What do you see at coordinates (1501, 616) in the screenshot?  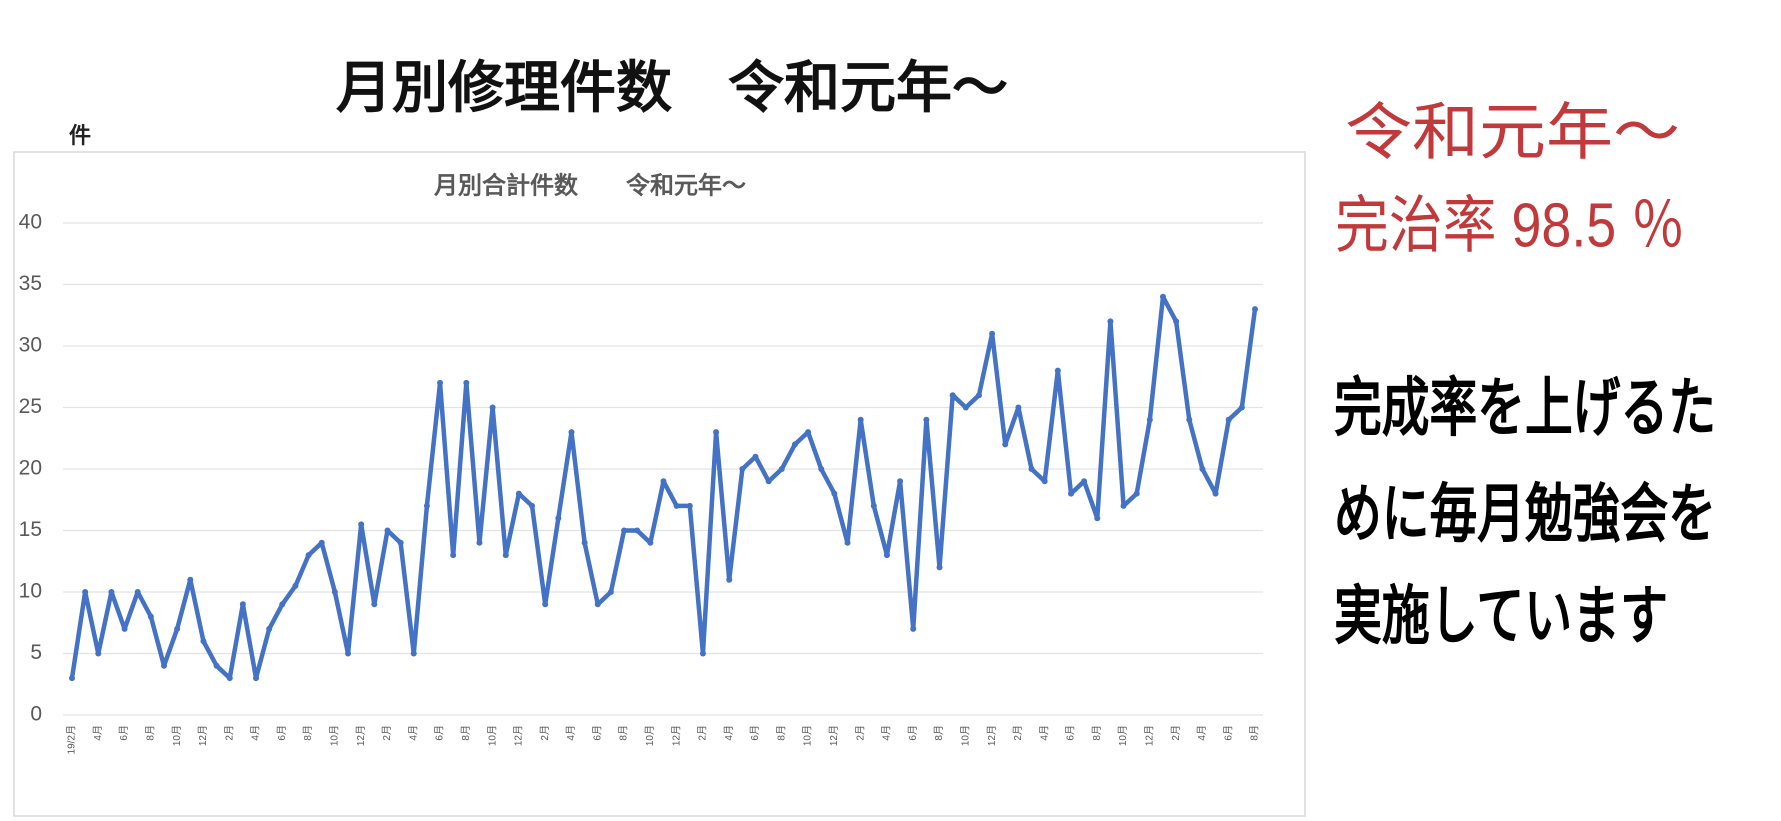 I see `message-text: 実施しています` at bounding box center [1501, 616].